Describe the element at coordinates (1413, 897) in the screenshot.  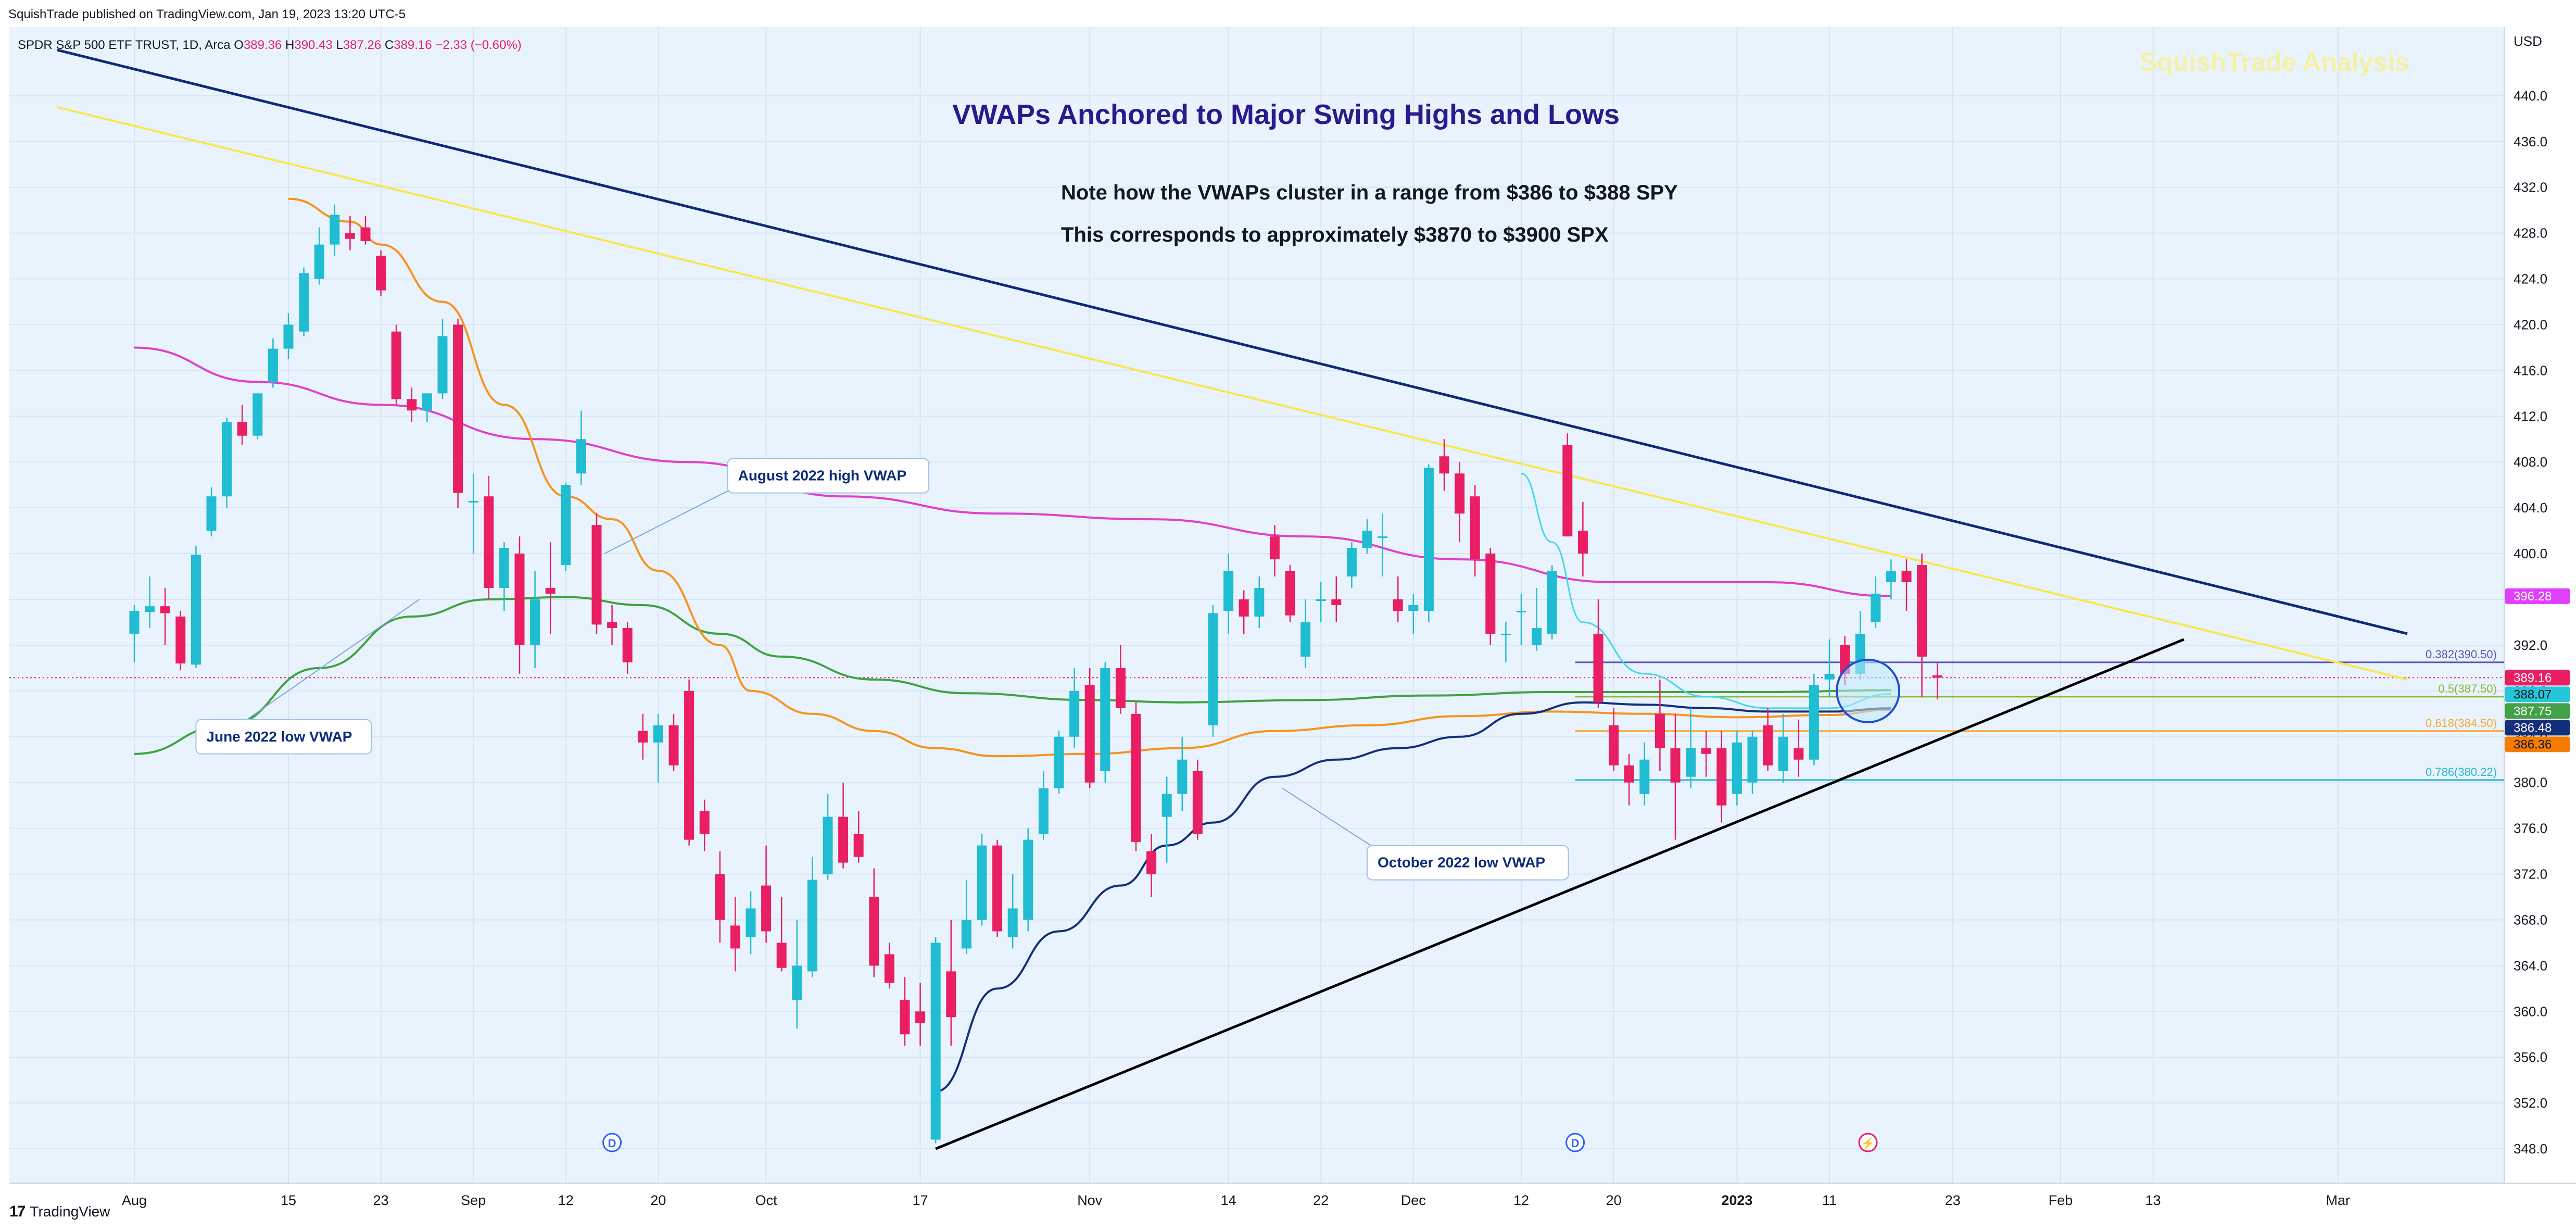
I see `vwap-oct-low` at that location.